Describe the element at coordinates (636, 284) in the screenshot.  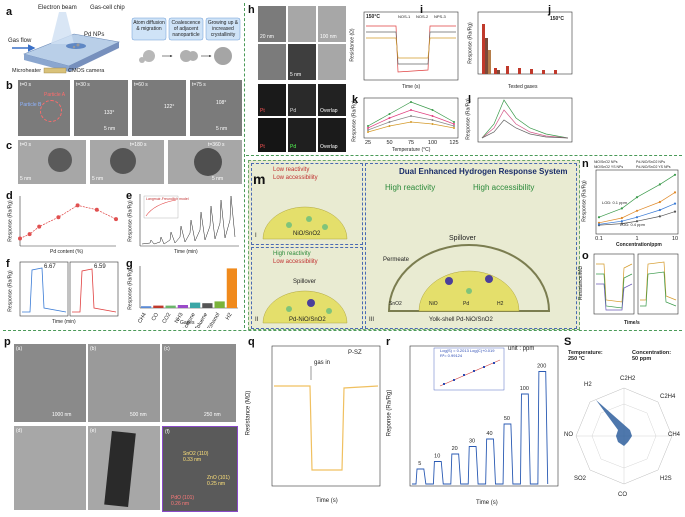
I see `chart-o` at that location.